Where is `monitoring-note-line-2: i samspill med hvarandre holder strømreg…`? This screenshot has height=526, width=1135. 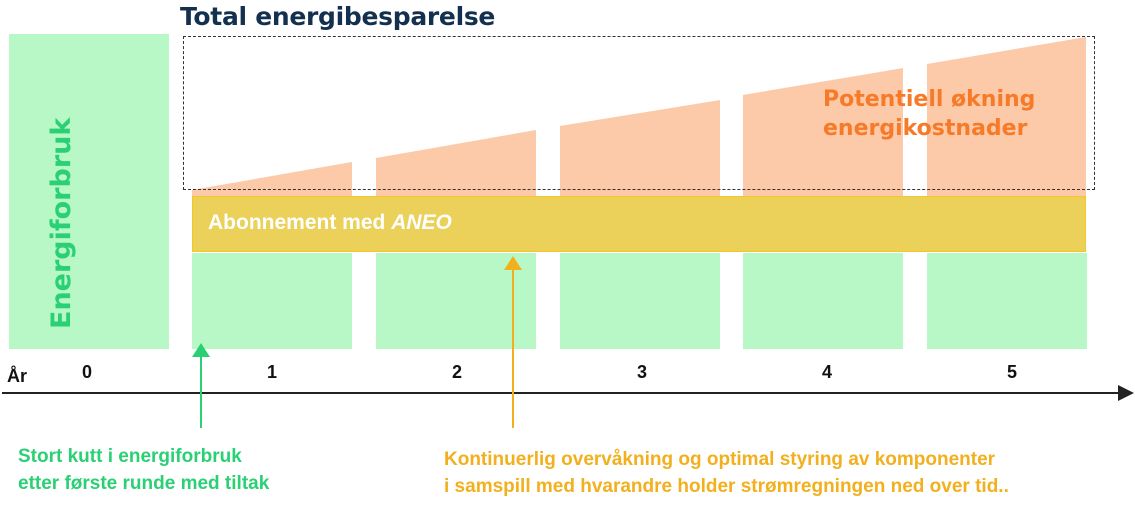
monitoring-note-line-2: i samspill med hvarandre holder strømreg… is located at coordinates (726, 486).